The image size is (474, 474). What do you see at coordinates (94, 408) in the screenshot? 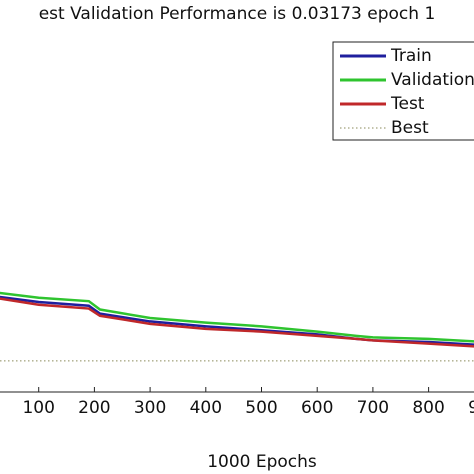
I see `x-tick-label: 200` at bounding box center [94, 408].